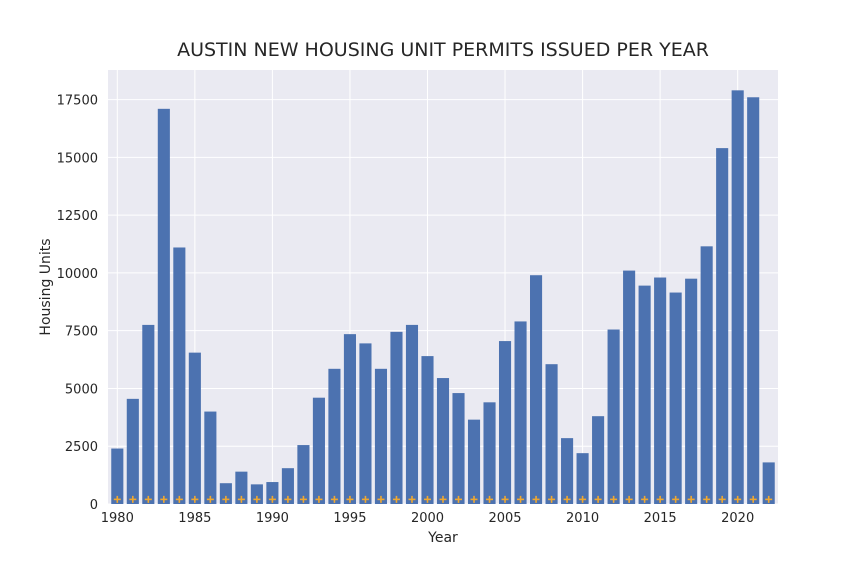  I want to click on marker-1998, so click(396, 499).